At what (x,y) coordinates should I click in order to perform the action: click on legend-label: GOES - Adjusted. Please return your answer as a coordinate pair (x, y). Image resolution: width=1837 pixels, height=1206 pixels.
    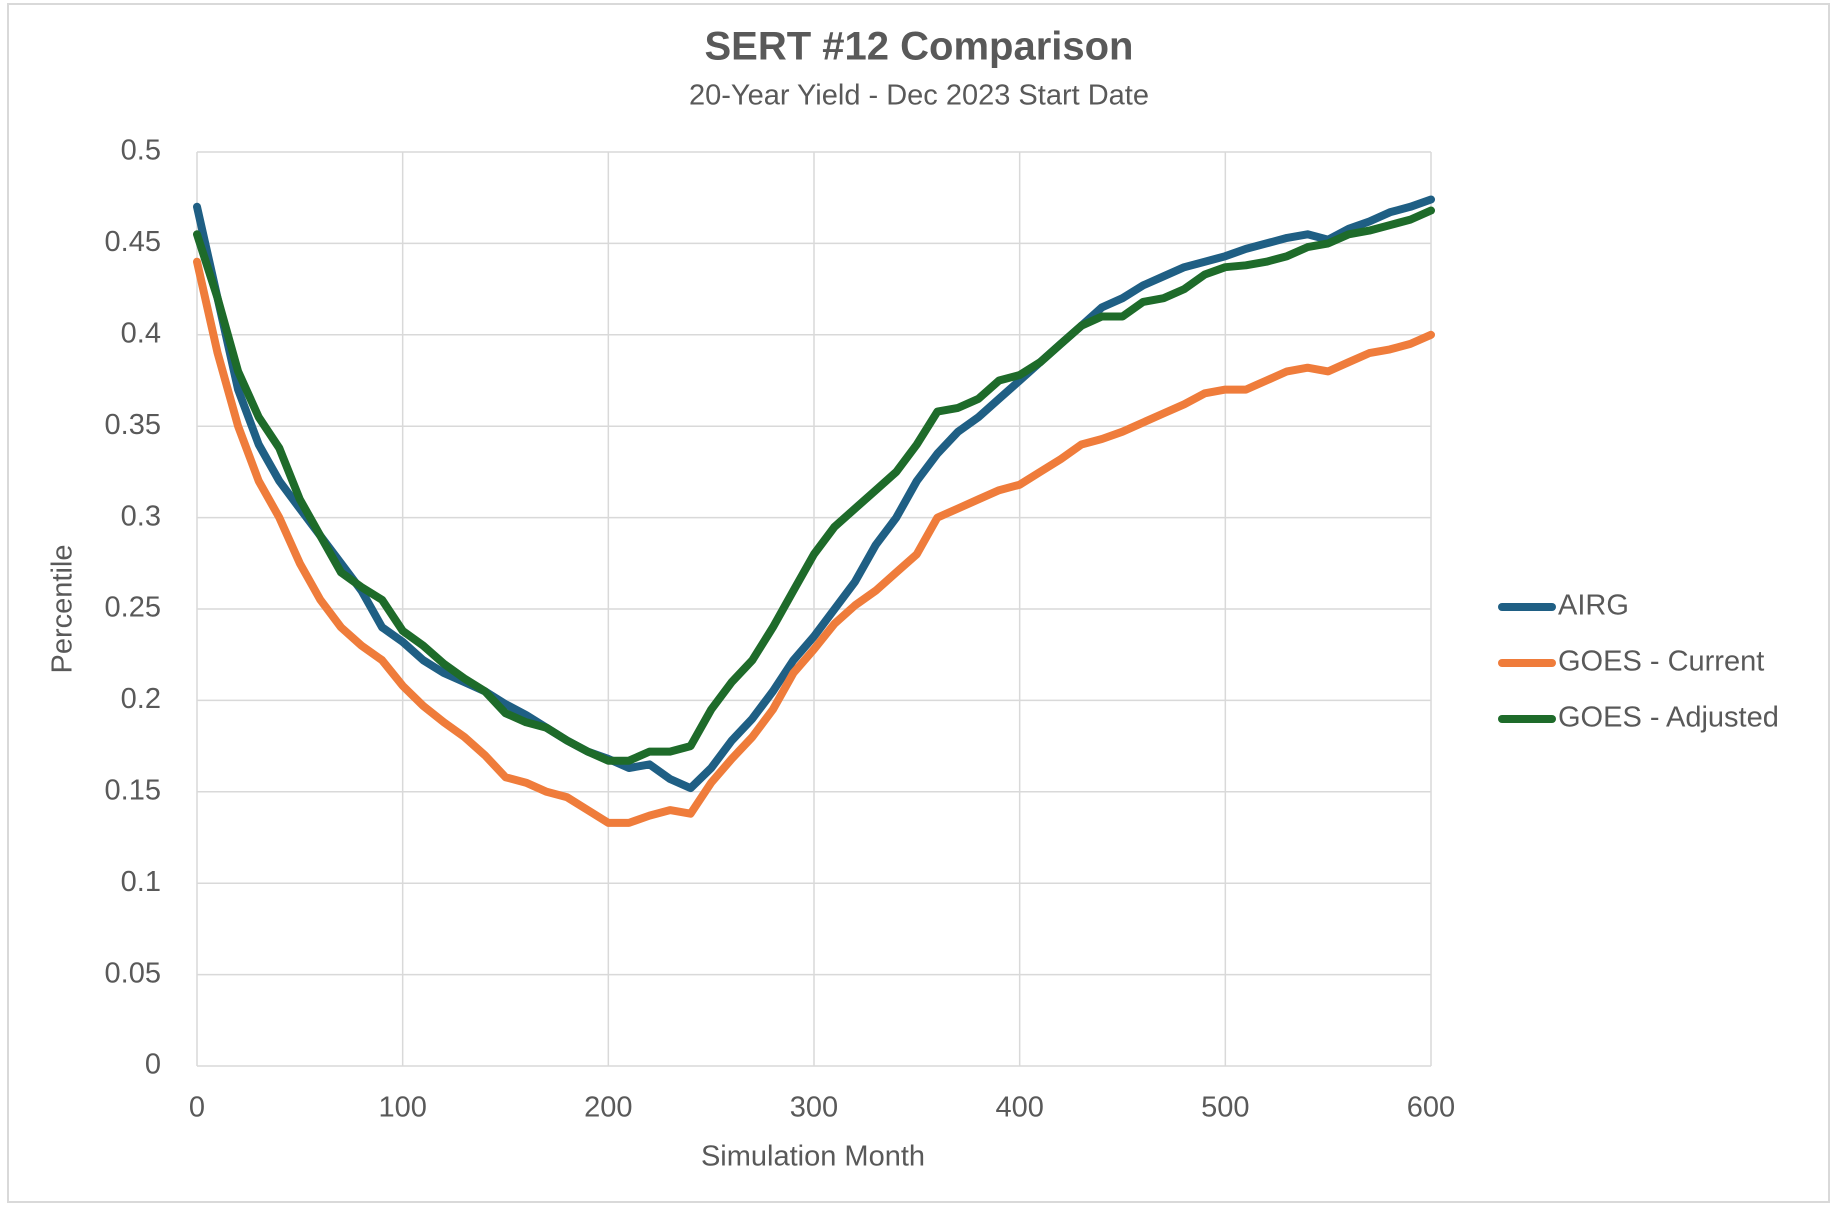
    Looking at the image, I should click on (1668, 718).